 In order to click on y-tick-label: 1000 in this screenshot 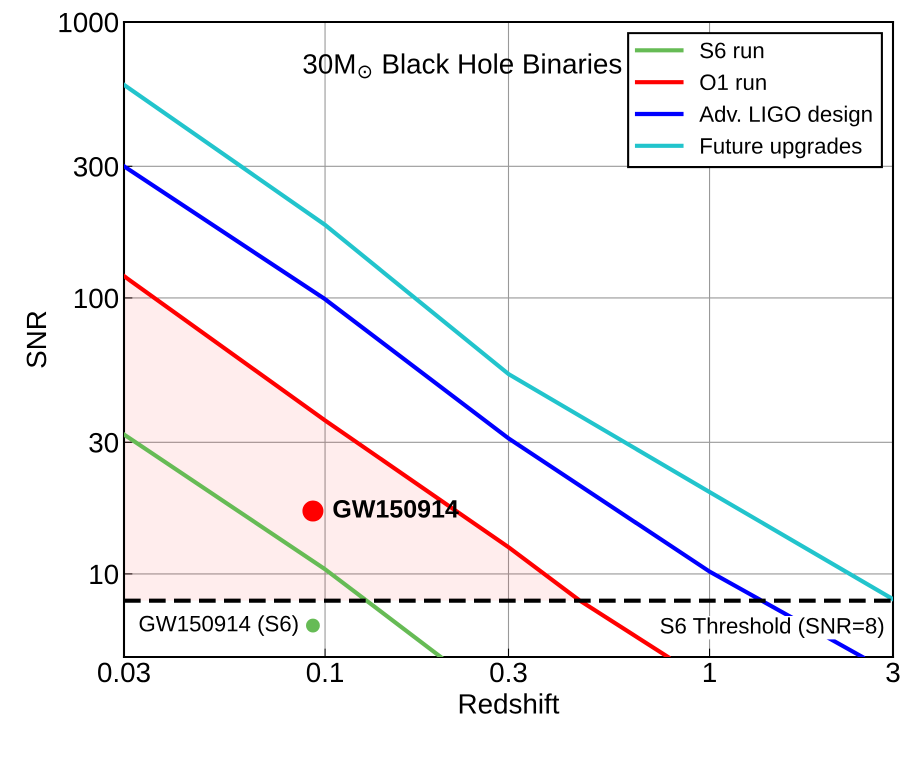, I will do `click(88, 22)`.